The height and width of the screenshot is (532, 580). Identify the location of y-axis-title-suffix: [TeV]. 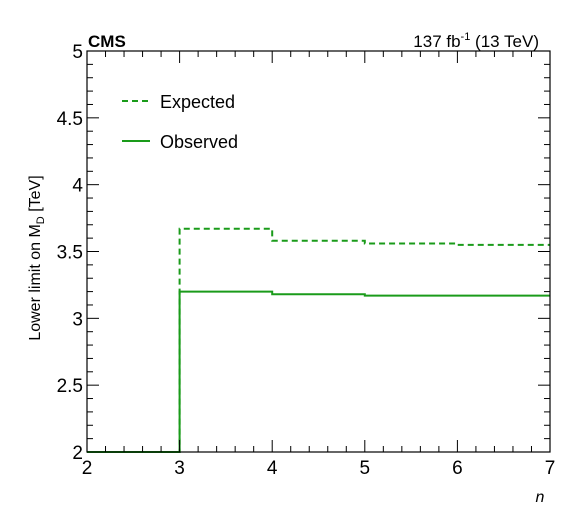
(35, 195).